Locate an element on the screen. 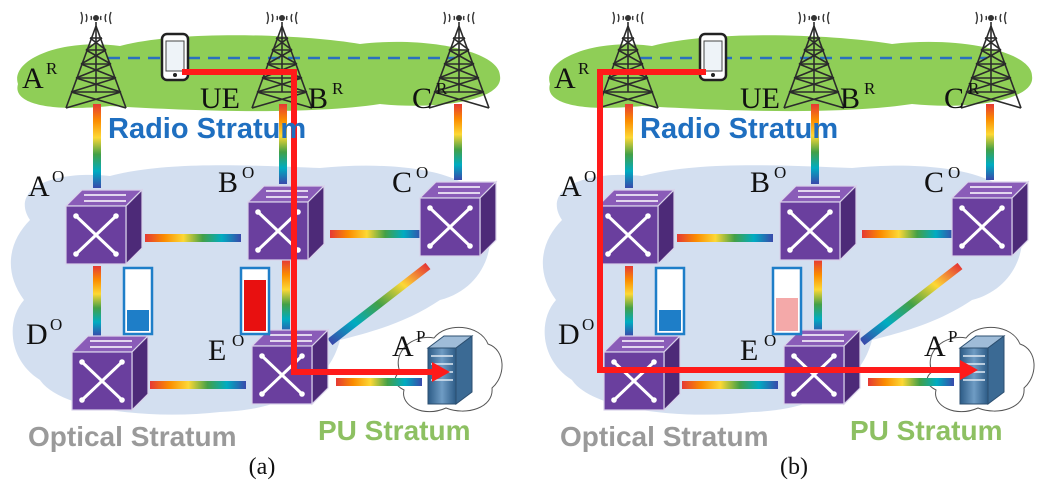 The width and height of the screenshot is (1050, 485). panel-caption: (a) is located at coordinates (262, 467).